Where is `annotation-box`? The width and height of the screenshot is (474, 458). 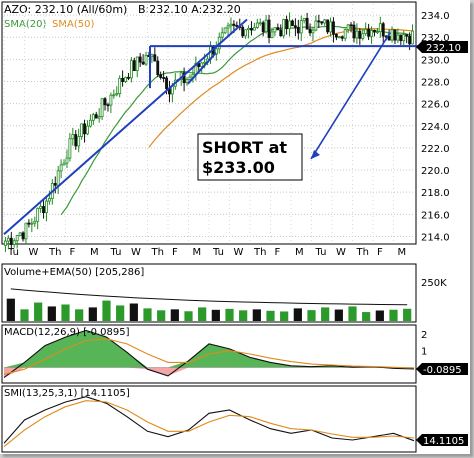 annotation-box is located at coordinates (250, 157).